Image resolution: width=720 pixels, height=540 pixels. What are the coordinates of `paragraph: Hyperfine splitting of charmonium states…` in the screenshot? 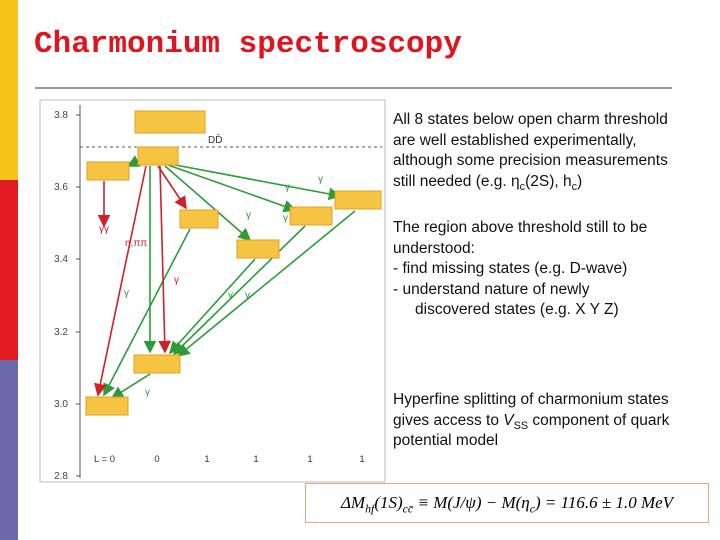 It's located at (555, 421).